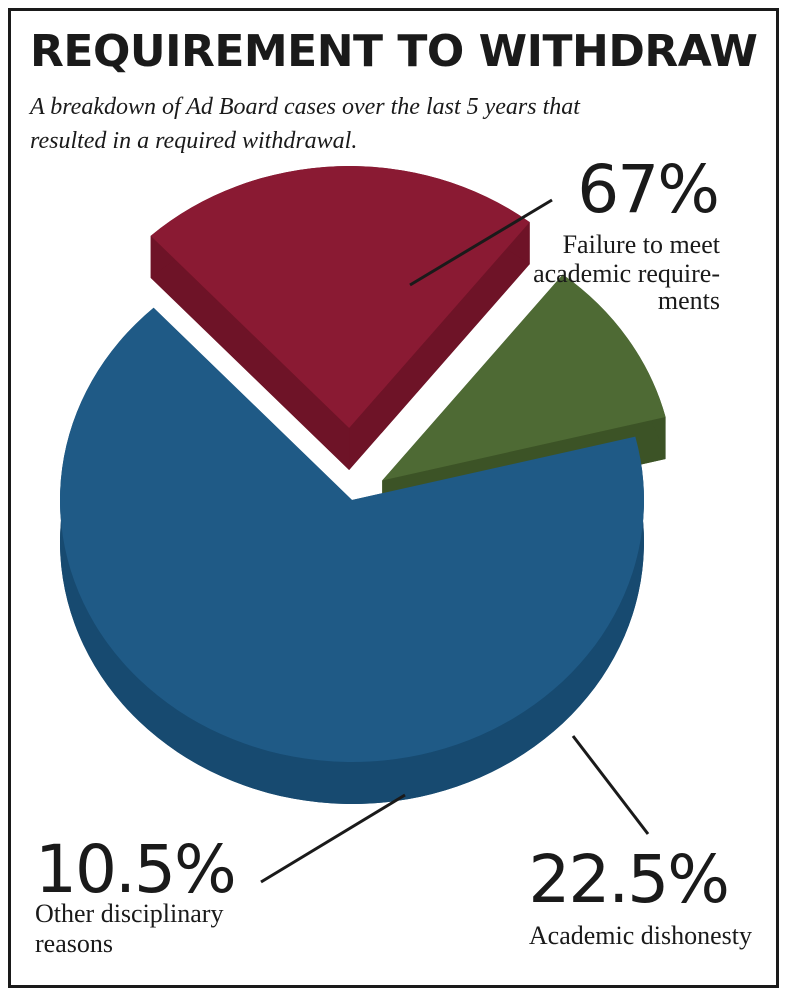  I want to click on leader-line-other, so click(333, 838).